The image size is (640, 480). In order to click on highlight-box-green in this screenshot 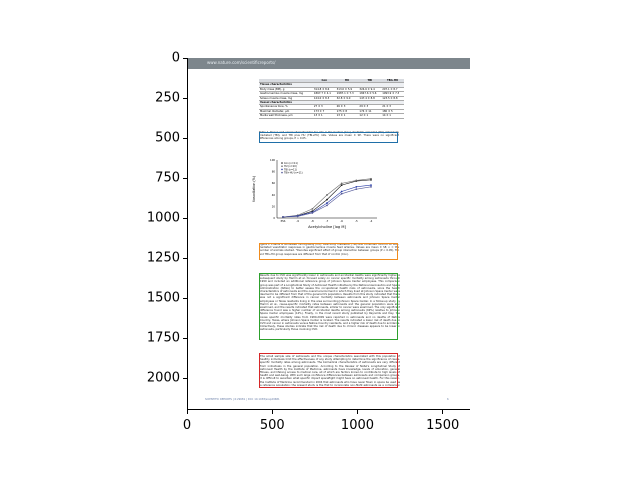, I will do `click(328, 306)`.